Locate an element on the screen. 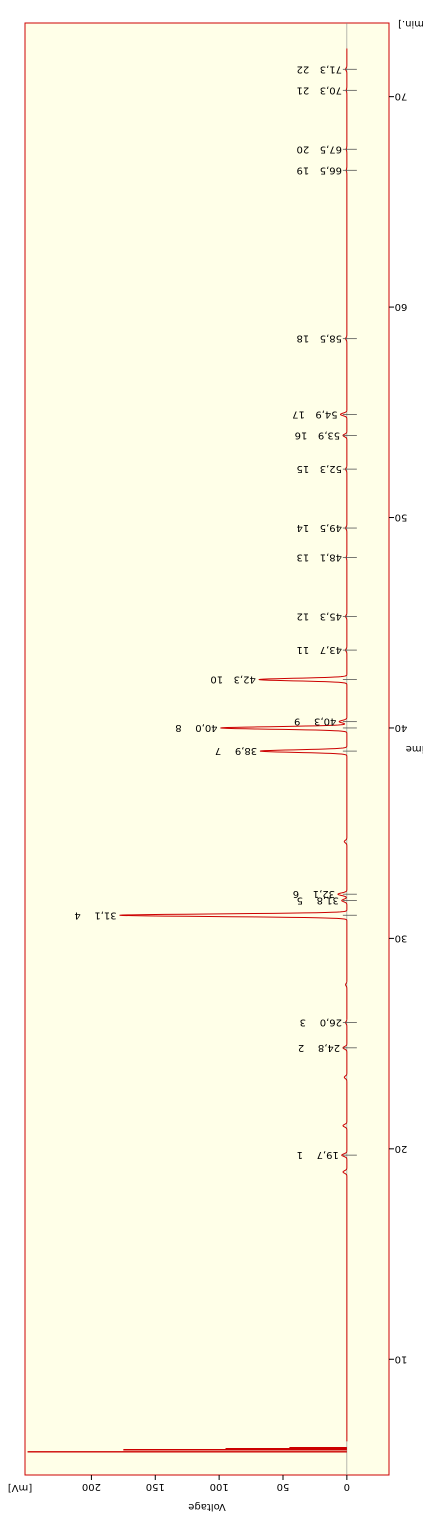 The width and height of the screenshot is (423, 1518). peak-time-label-7: 38,9 is located at coordinates (246, 750).